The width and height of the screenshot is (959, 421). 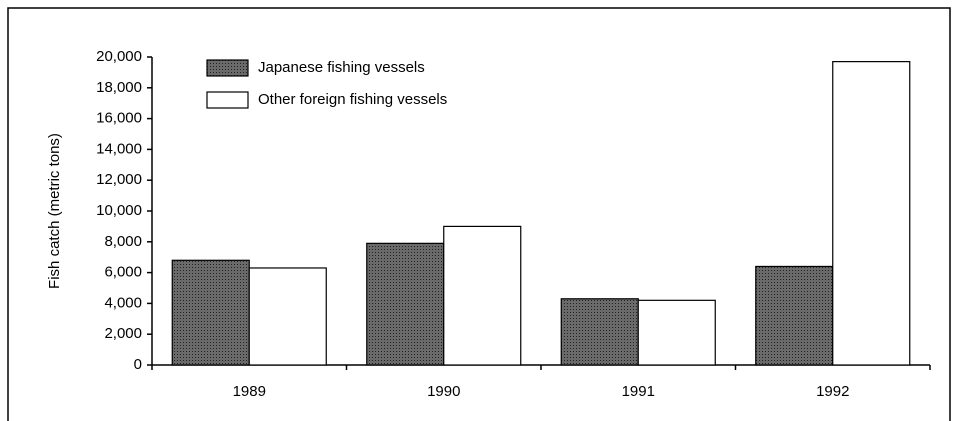 What do you see at coordinates (123, 241) in the screenshot?
I see `y-tick-label: 8,000` at bounding box center [123, 241].